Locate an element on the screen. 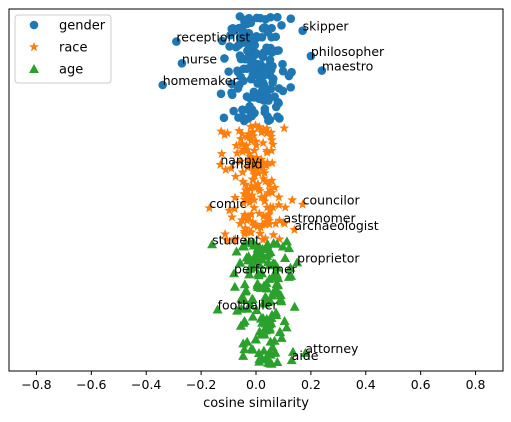 This screenshot has width=511, height=422. legend-gender-marker is located at coordinates (34, 25).